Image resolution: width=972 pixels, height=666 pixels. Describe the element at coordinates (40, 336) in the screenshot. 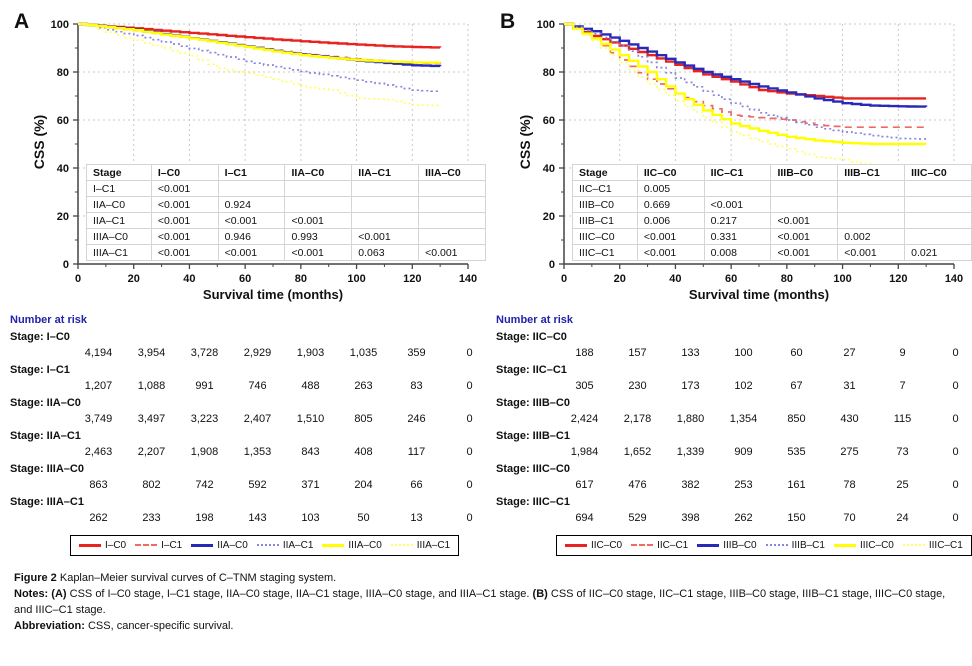

I see `risk-group-label: Stage: I–C0` at that location.